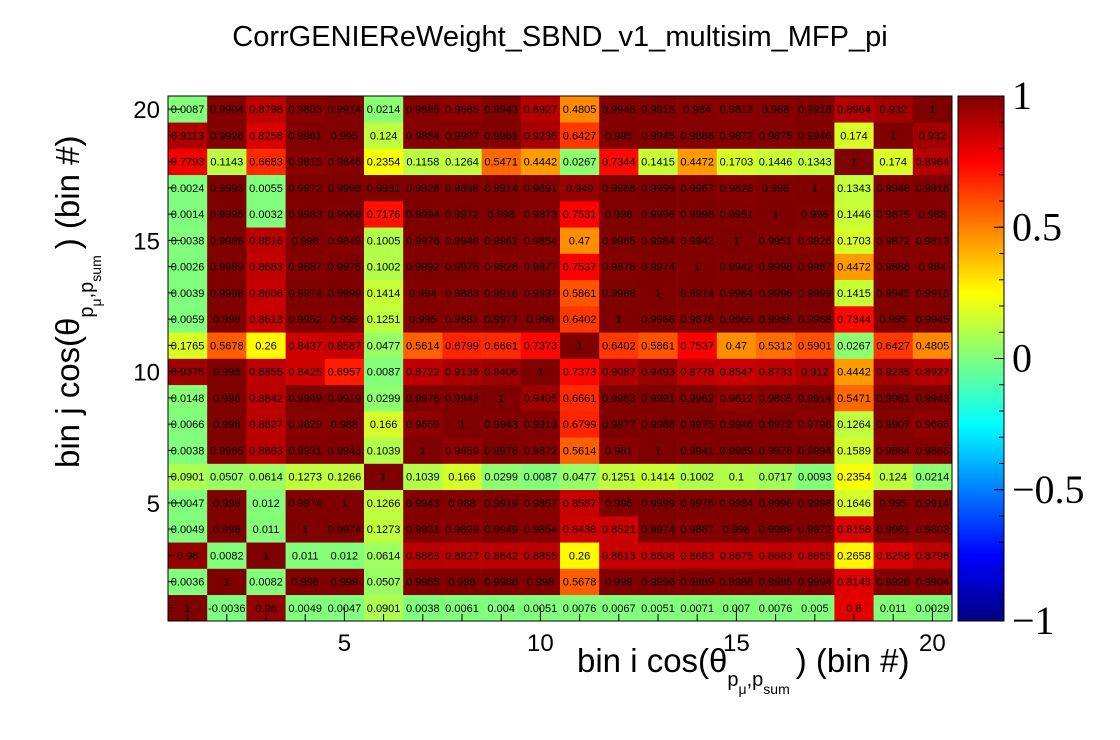 Image resolution: width=1120 pixels, height=740 pixels. Describe the element at coordinates (854, 425) in the screenshot. I see `cell-value-label: 0.1264` at that location.